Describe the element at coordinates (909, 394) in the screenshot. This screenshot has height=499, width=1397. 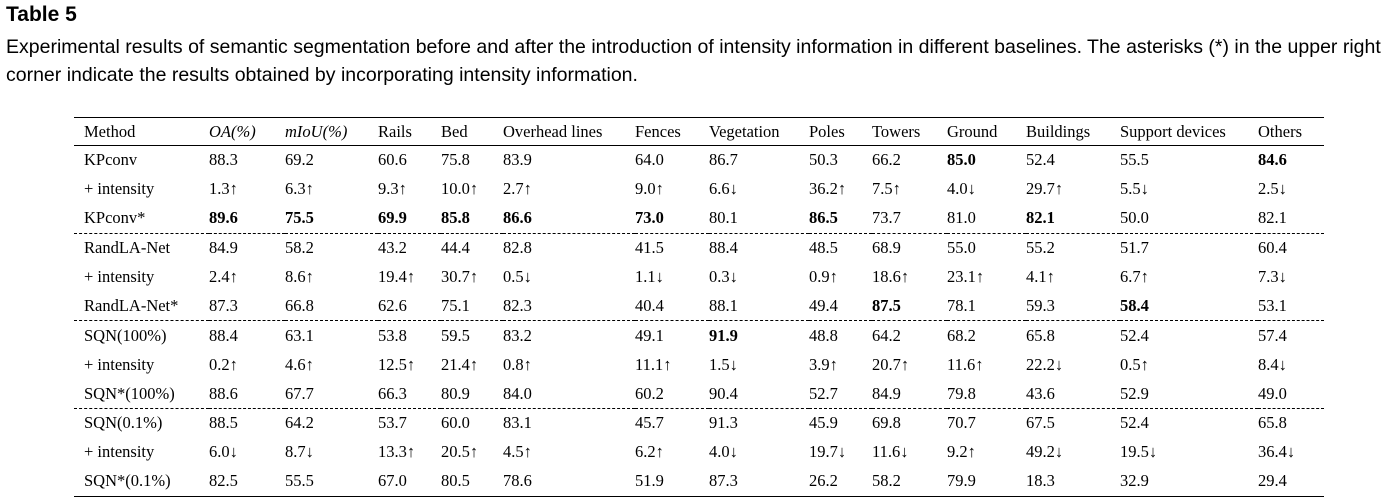
I see `value-cell: 84.9` at that location.